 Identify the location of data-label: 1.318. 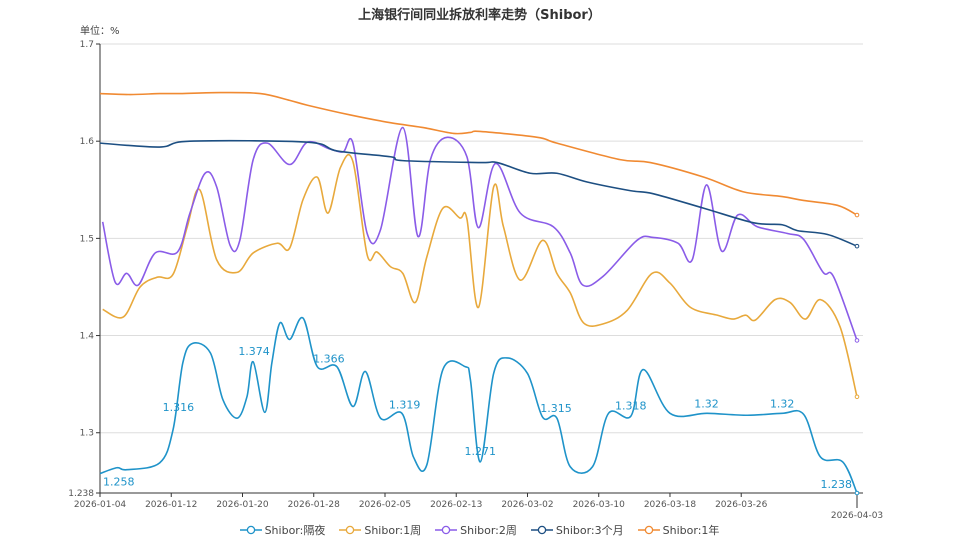
(631, 405).